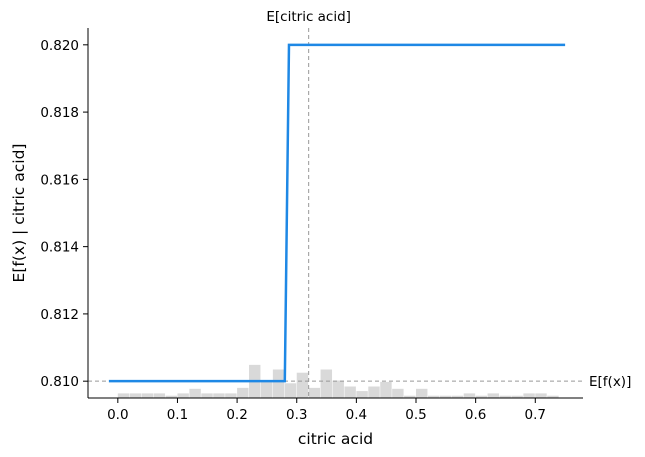 The width and height of the screenshot is (645, 457). Describe the element at coordinates (59, 113) in the screenshot. I see `y-tick-label: 0.818` at that location.